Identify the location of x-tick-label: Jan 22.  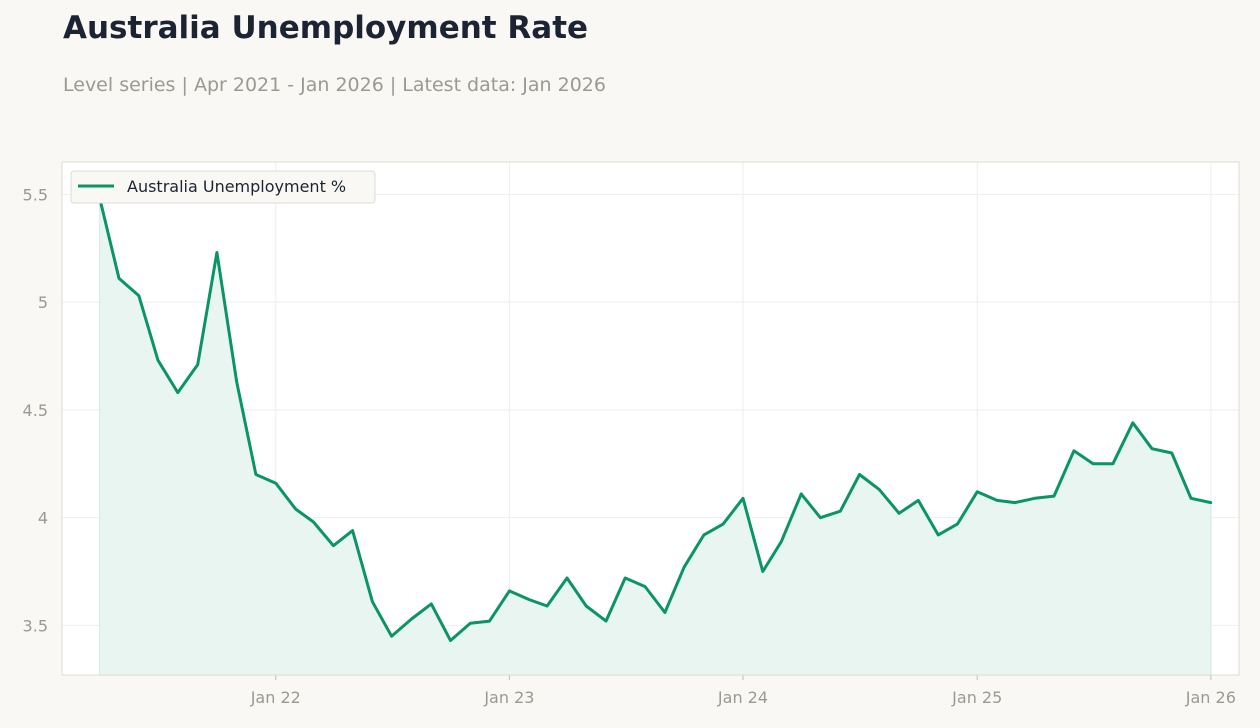
(275, 697).